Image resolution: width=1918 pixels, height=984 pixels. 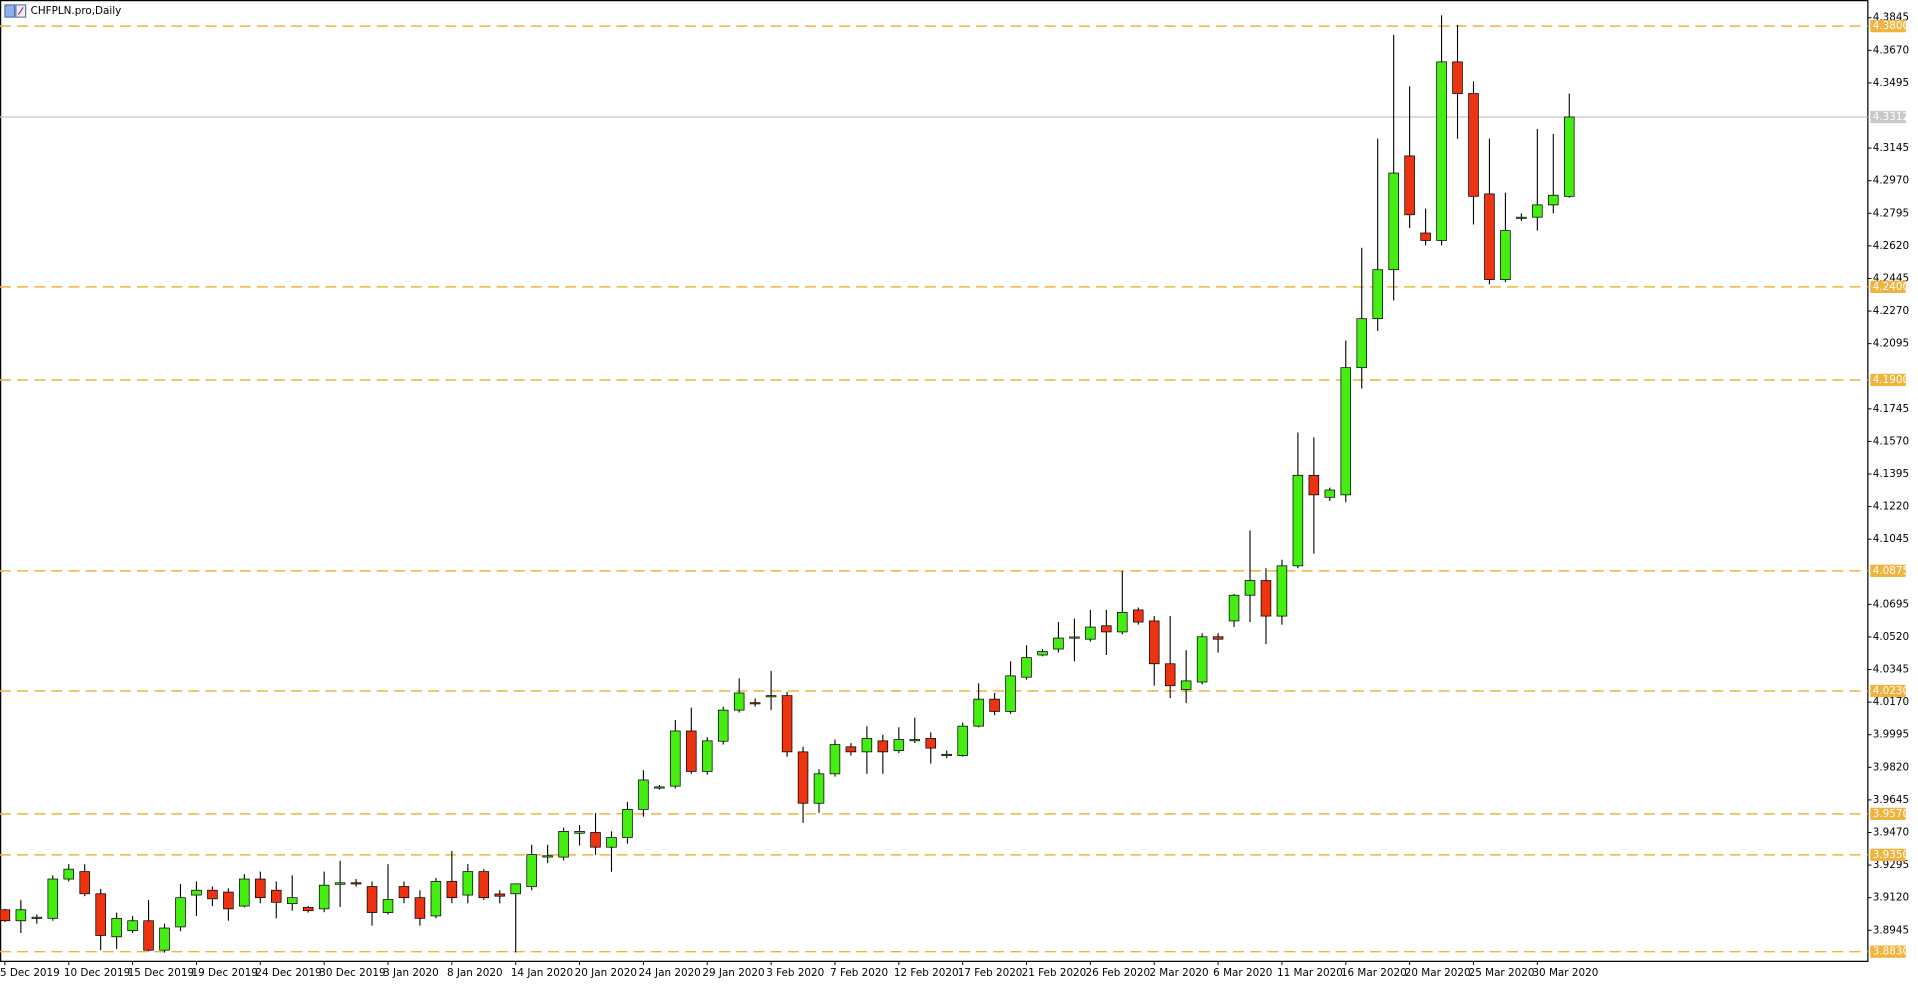 I want to click on x-tick-label: 15 Dec 2019, so click(x=161, y=973).